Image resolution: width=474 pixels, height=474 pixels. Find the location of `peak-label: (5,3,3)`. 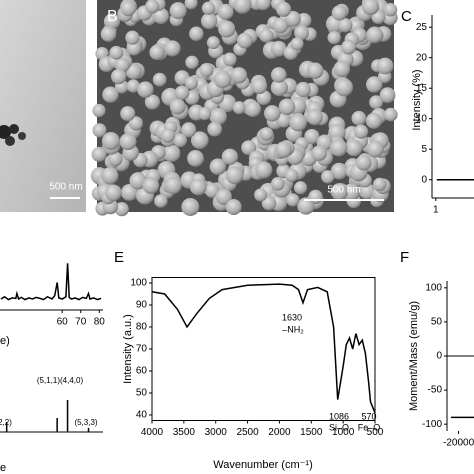

peak-label: (5,3,3) is located at coordinates (85, 422).